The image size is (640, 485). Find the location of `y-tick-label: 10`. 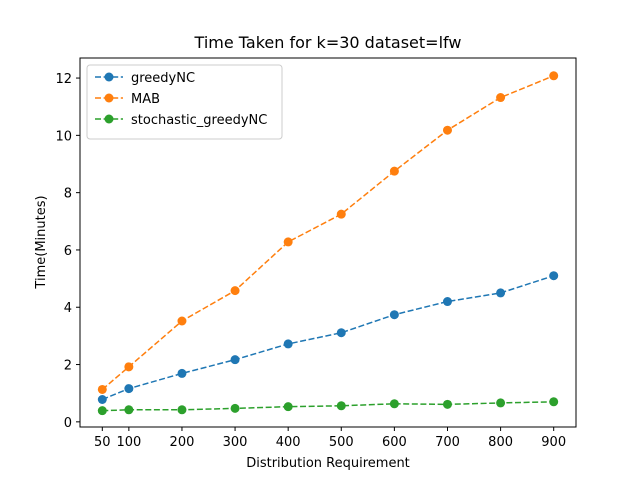

y-tick-label: 10 is located at coordinates (63, 136).